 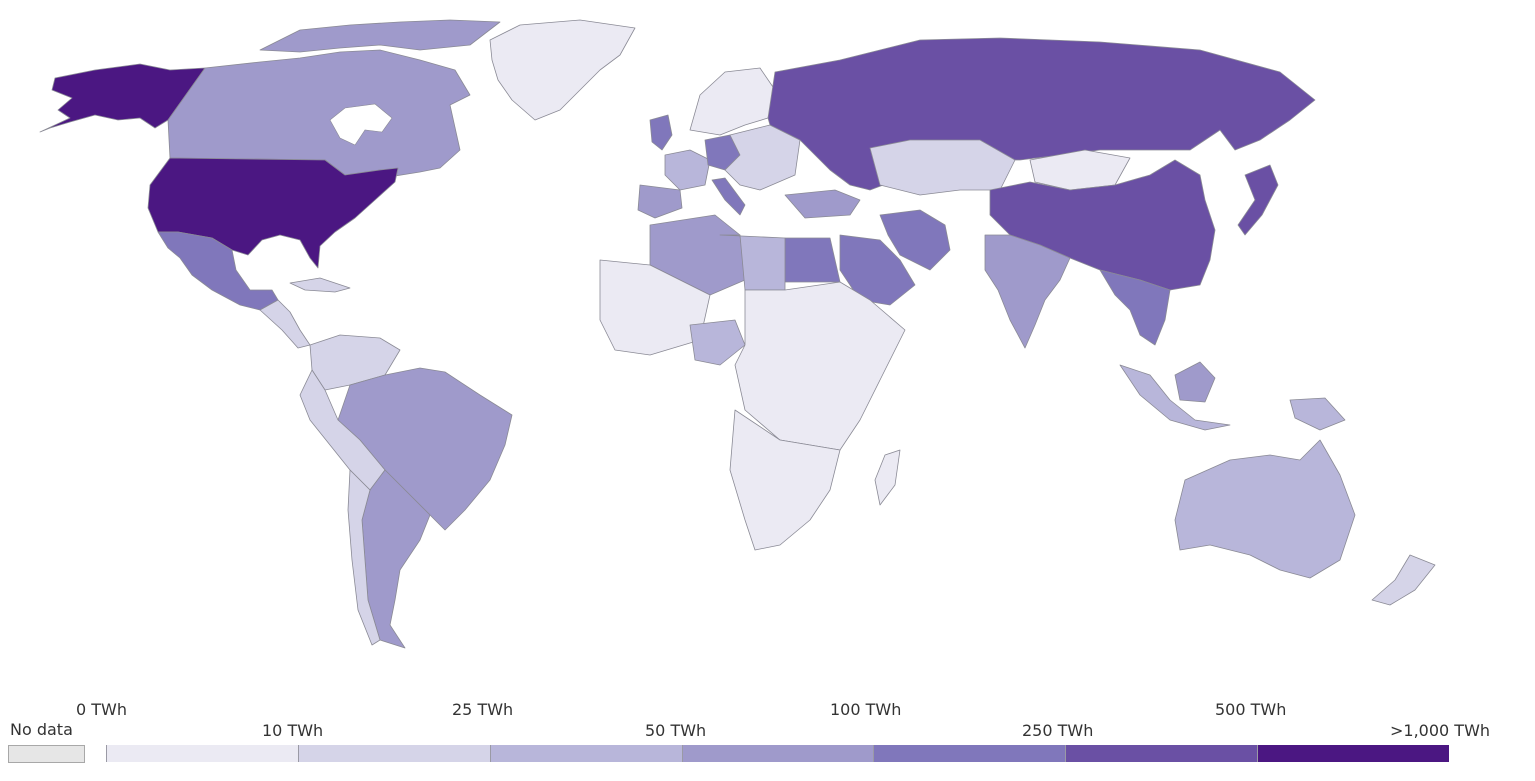 I want to click on mexico, so click(x=218, y=271).